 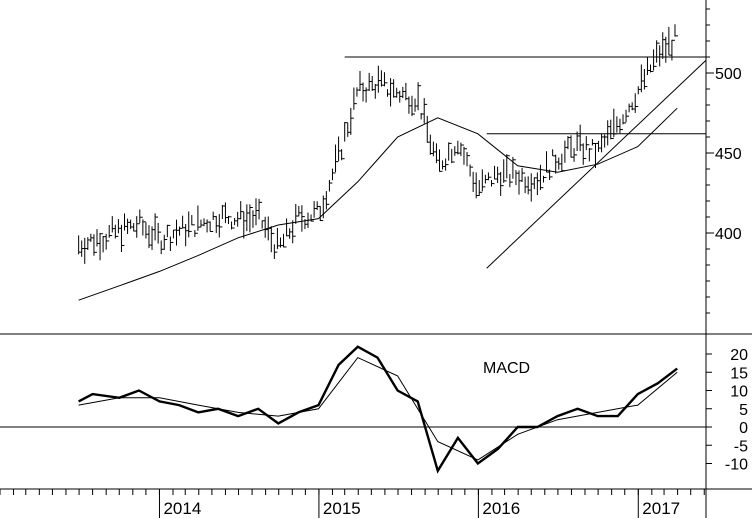 I want to click on macd-tick-label: 0, so click(x=743, y=428).